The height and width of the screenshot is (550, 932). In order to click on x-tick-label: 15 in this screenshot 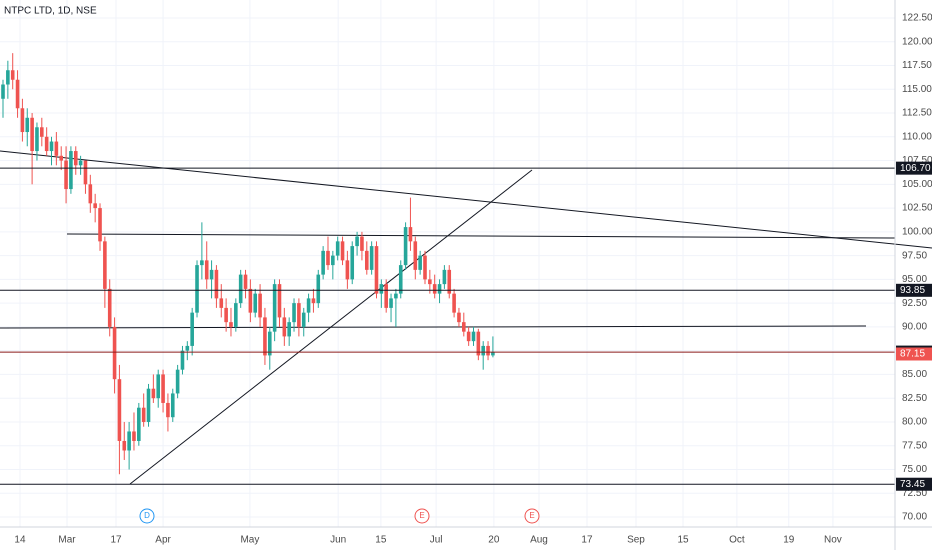, I will do `click(683, 540)`.